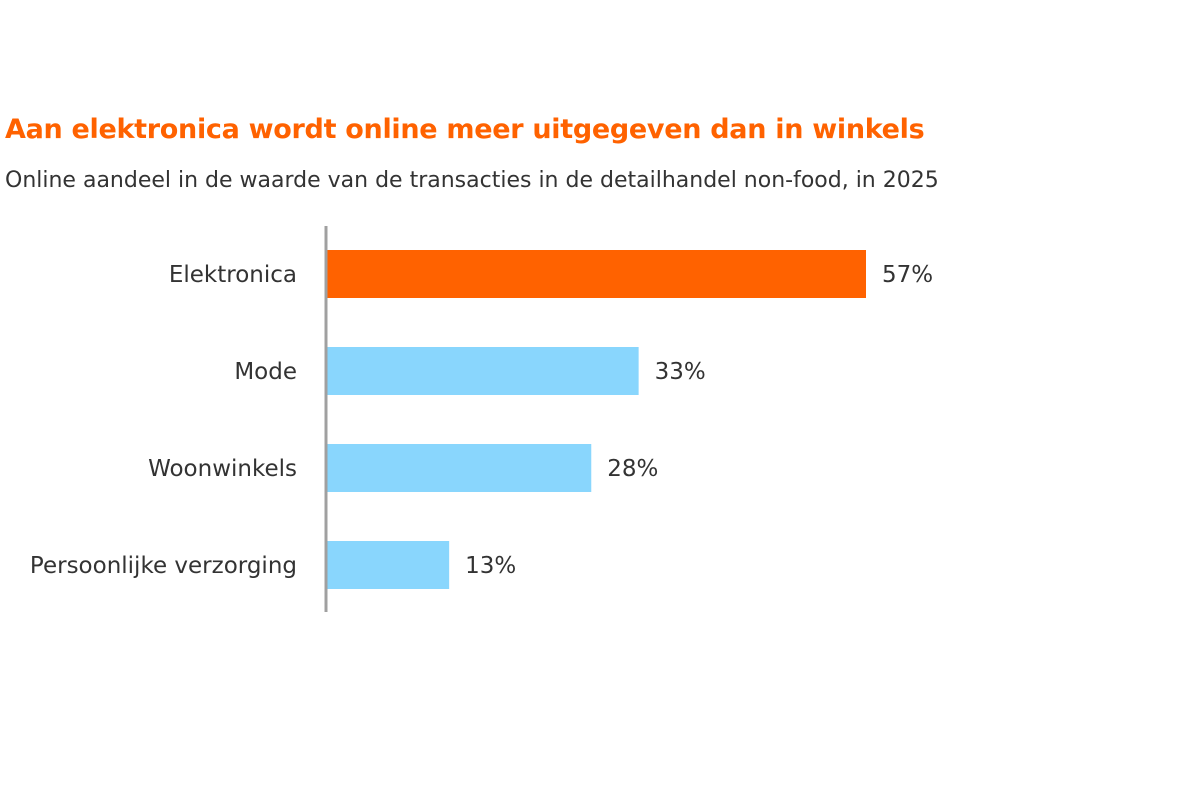 The image size is (1200, 800). Describe the element at coordinates (490, 566) in the screenshot. I see `value-label: 13%` at that location.